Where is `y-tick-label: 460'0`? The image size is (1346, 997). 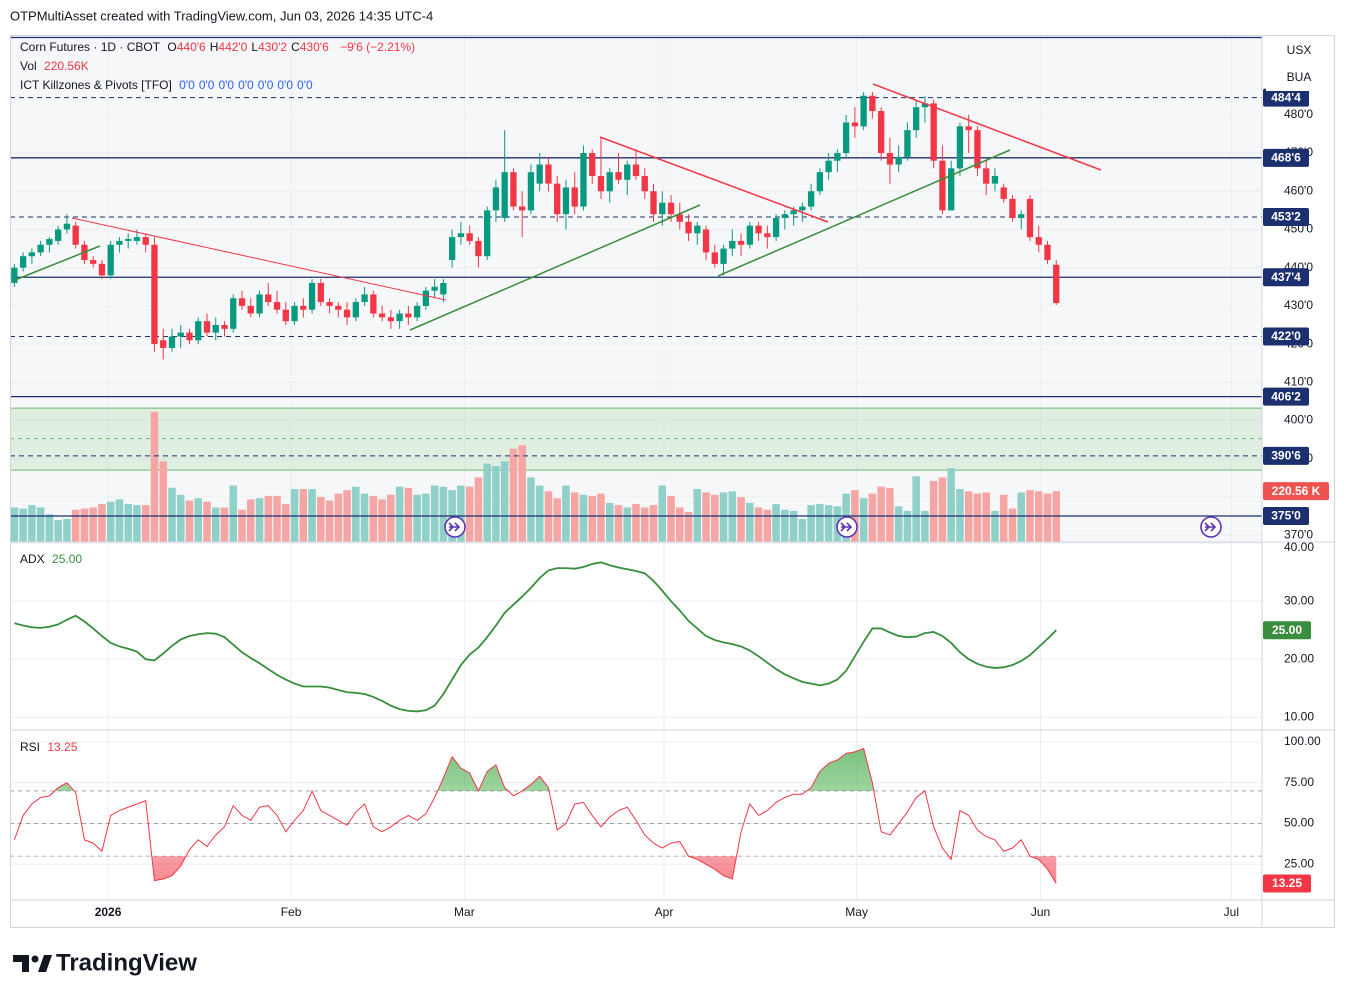
y-tick-label: 460'0 is located at coordinates (1298, 190).